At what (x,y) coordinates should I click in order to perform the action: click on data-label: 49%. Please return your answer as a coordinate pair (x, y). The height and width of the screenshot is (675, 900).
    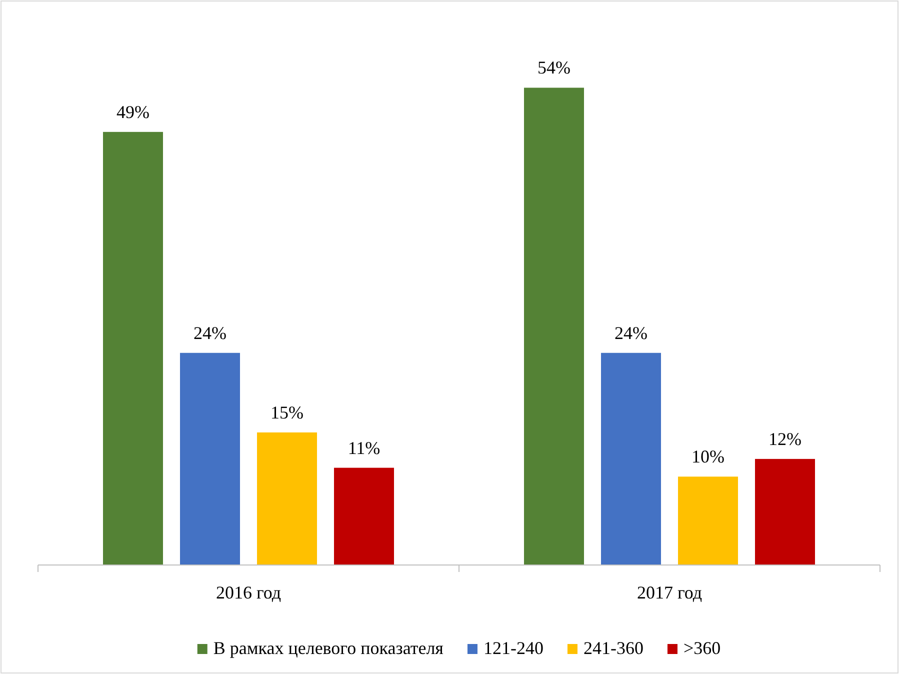
    Looking at the image, I should click on (133, 112).